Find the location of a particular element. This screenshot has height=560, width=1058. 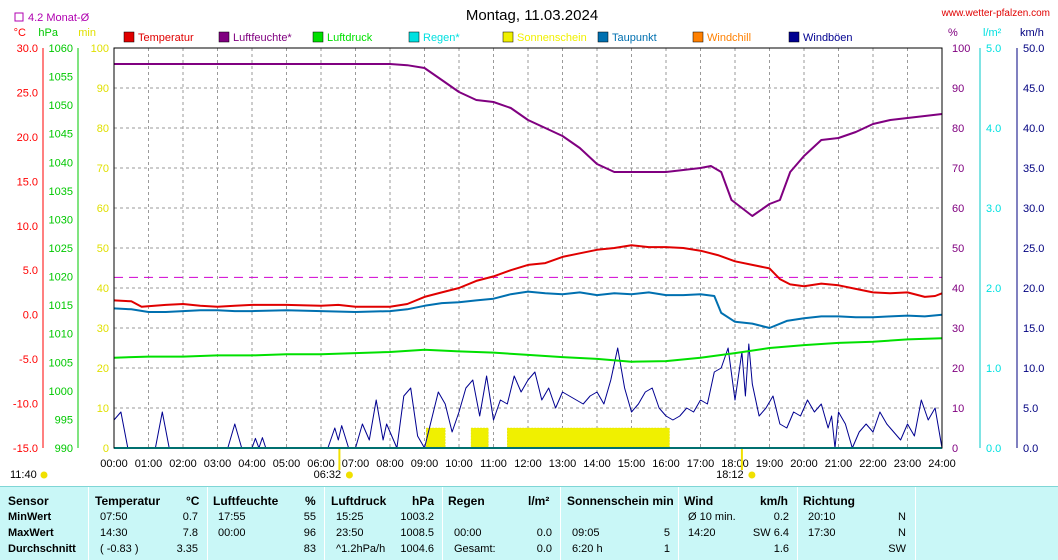

humidity-value: 55 is located at coordinates (309, 517).